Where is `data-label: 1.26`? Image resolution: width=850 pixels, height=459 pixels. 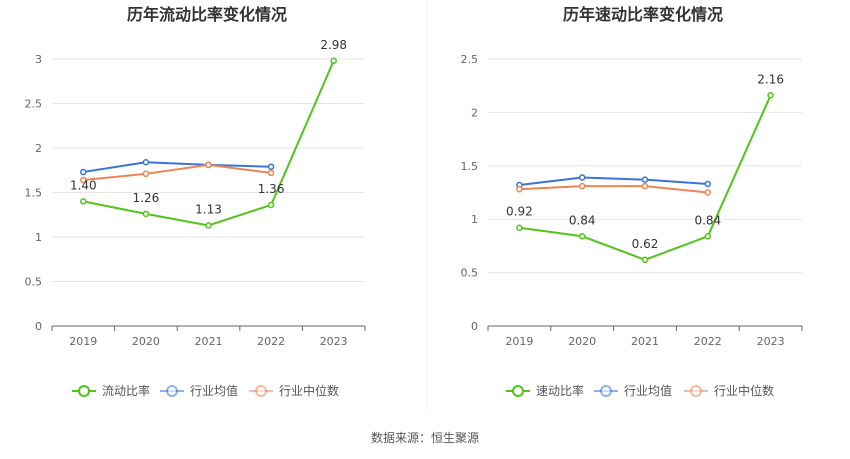 data-label: 1.26 is located at coordinates (146, 198).